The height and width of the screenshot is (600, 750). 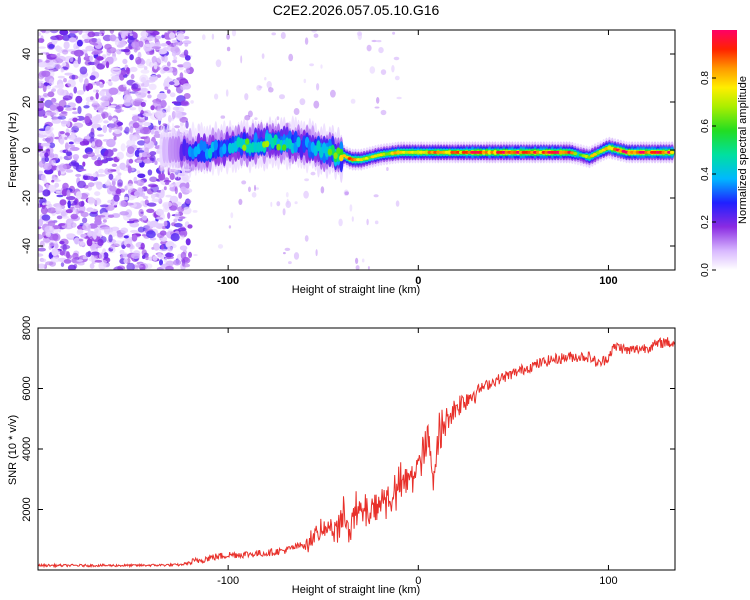 I want to click on y-tick-label: 0, so click(x=27, y=150).